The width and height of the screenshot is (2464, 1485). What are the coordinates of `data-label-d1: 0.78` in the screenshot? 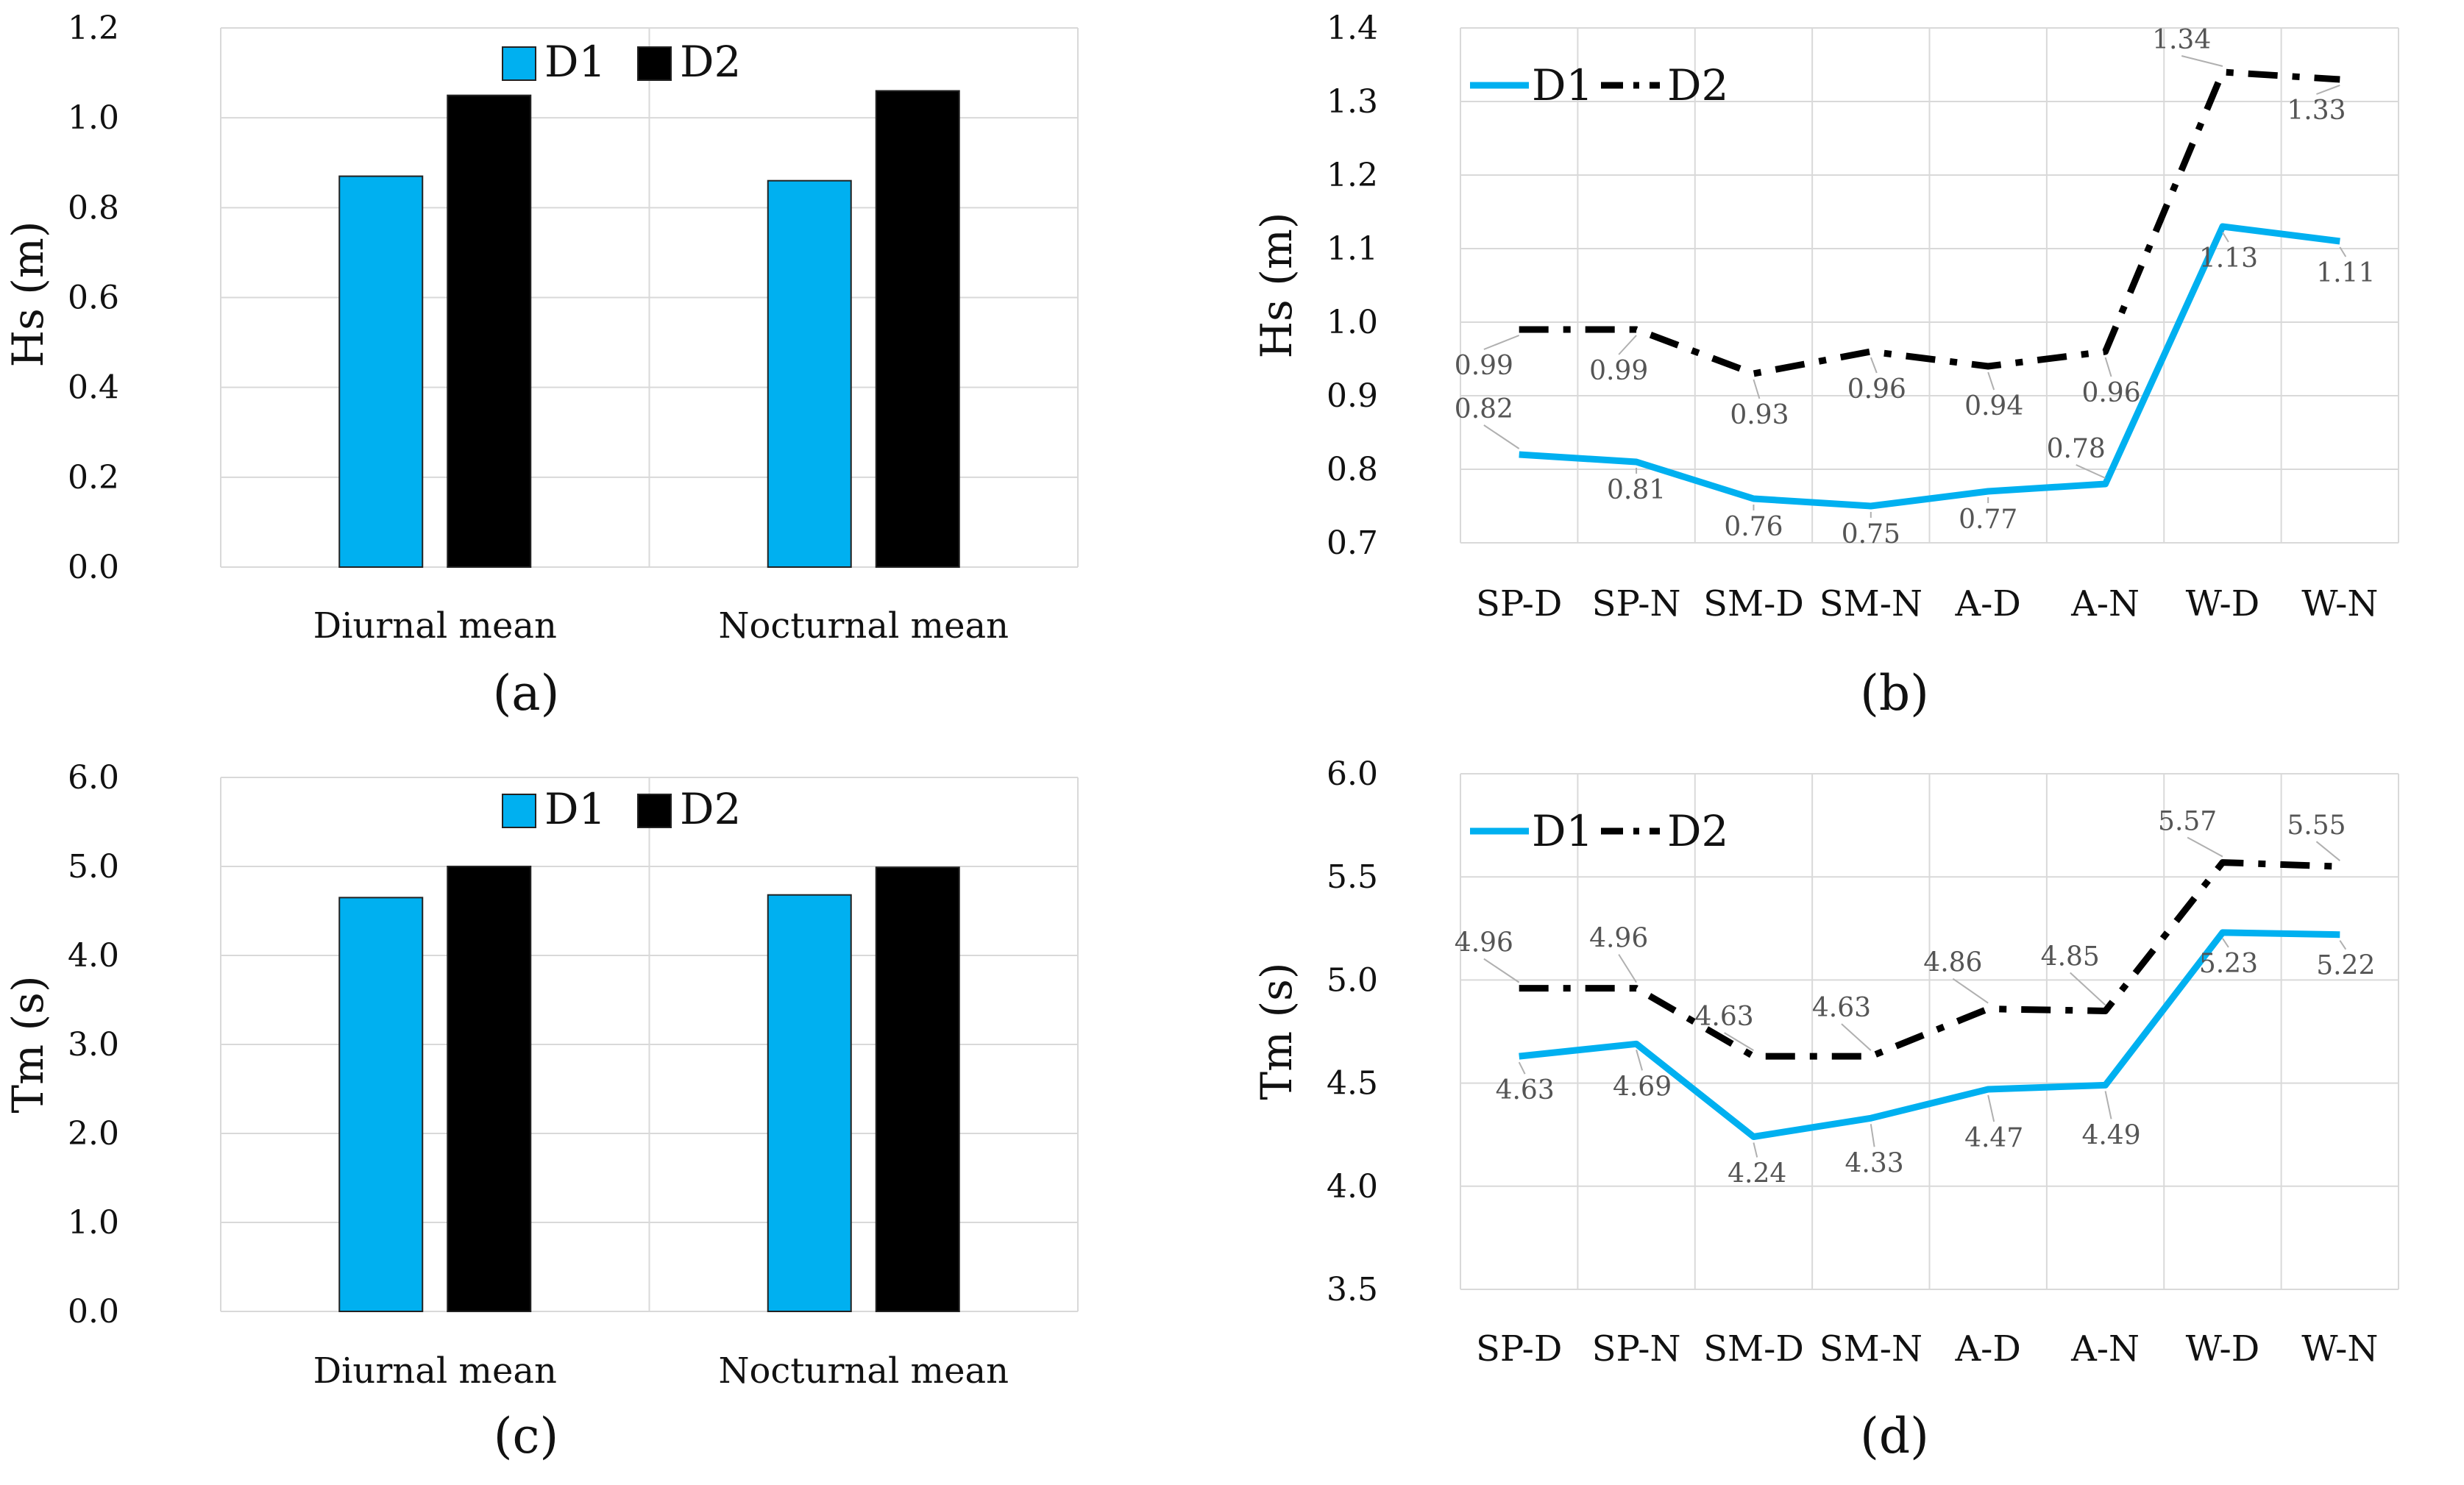 It's located at (2076, 449).